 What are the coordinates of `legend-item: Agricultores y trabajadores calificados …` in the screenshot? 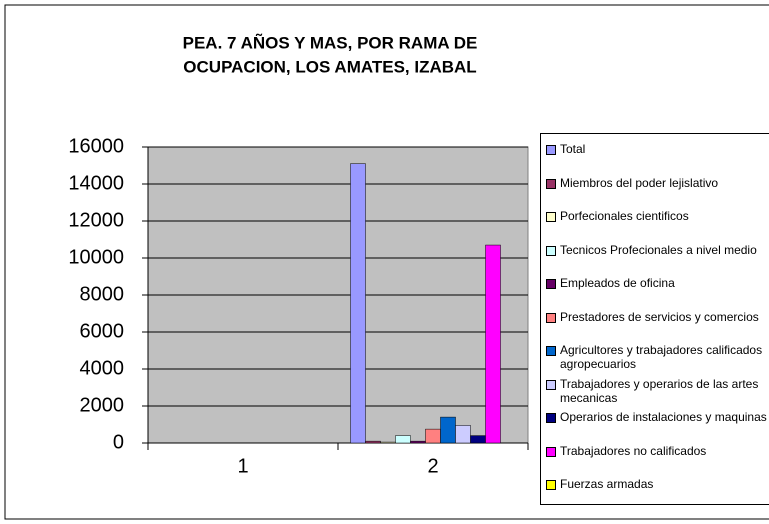 It's located at (657, 357).